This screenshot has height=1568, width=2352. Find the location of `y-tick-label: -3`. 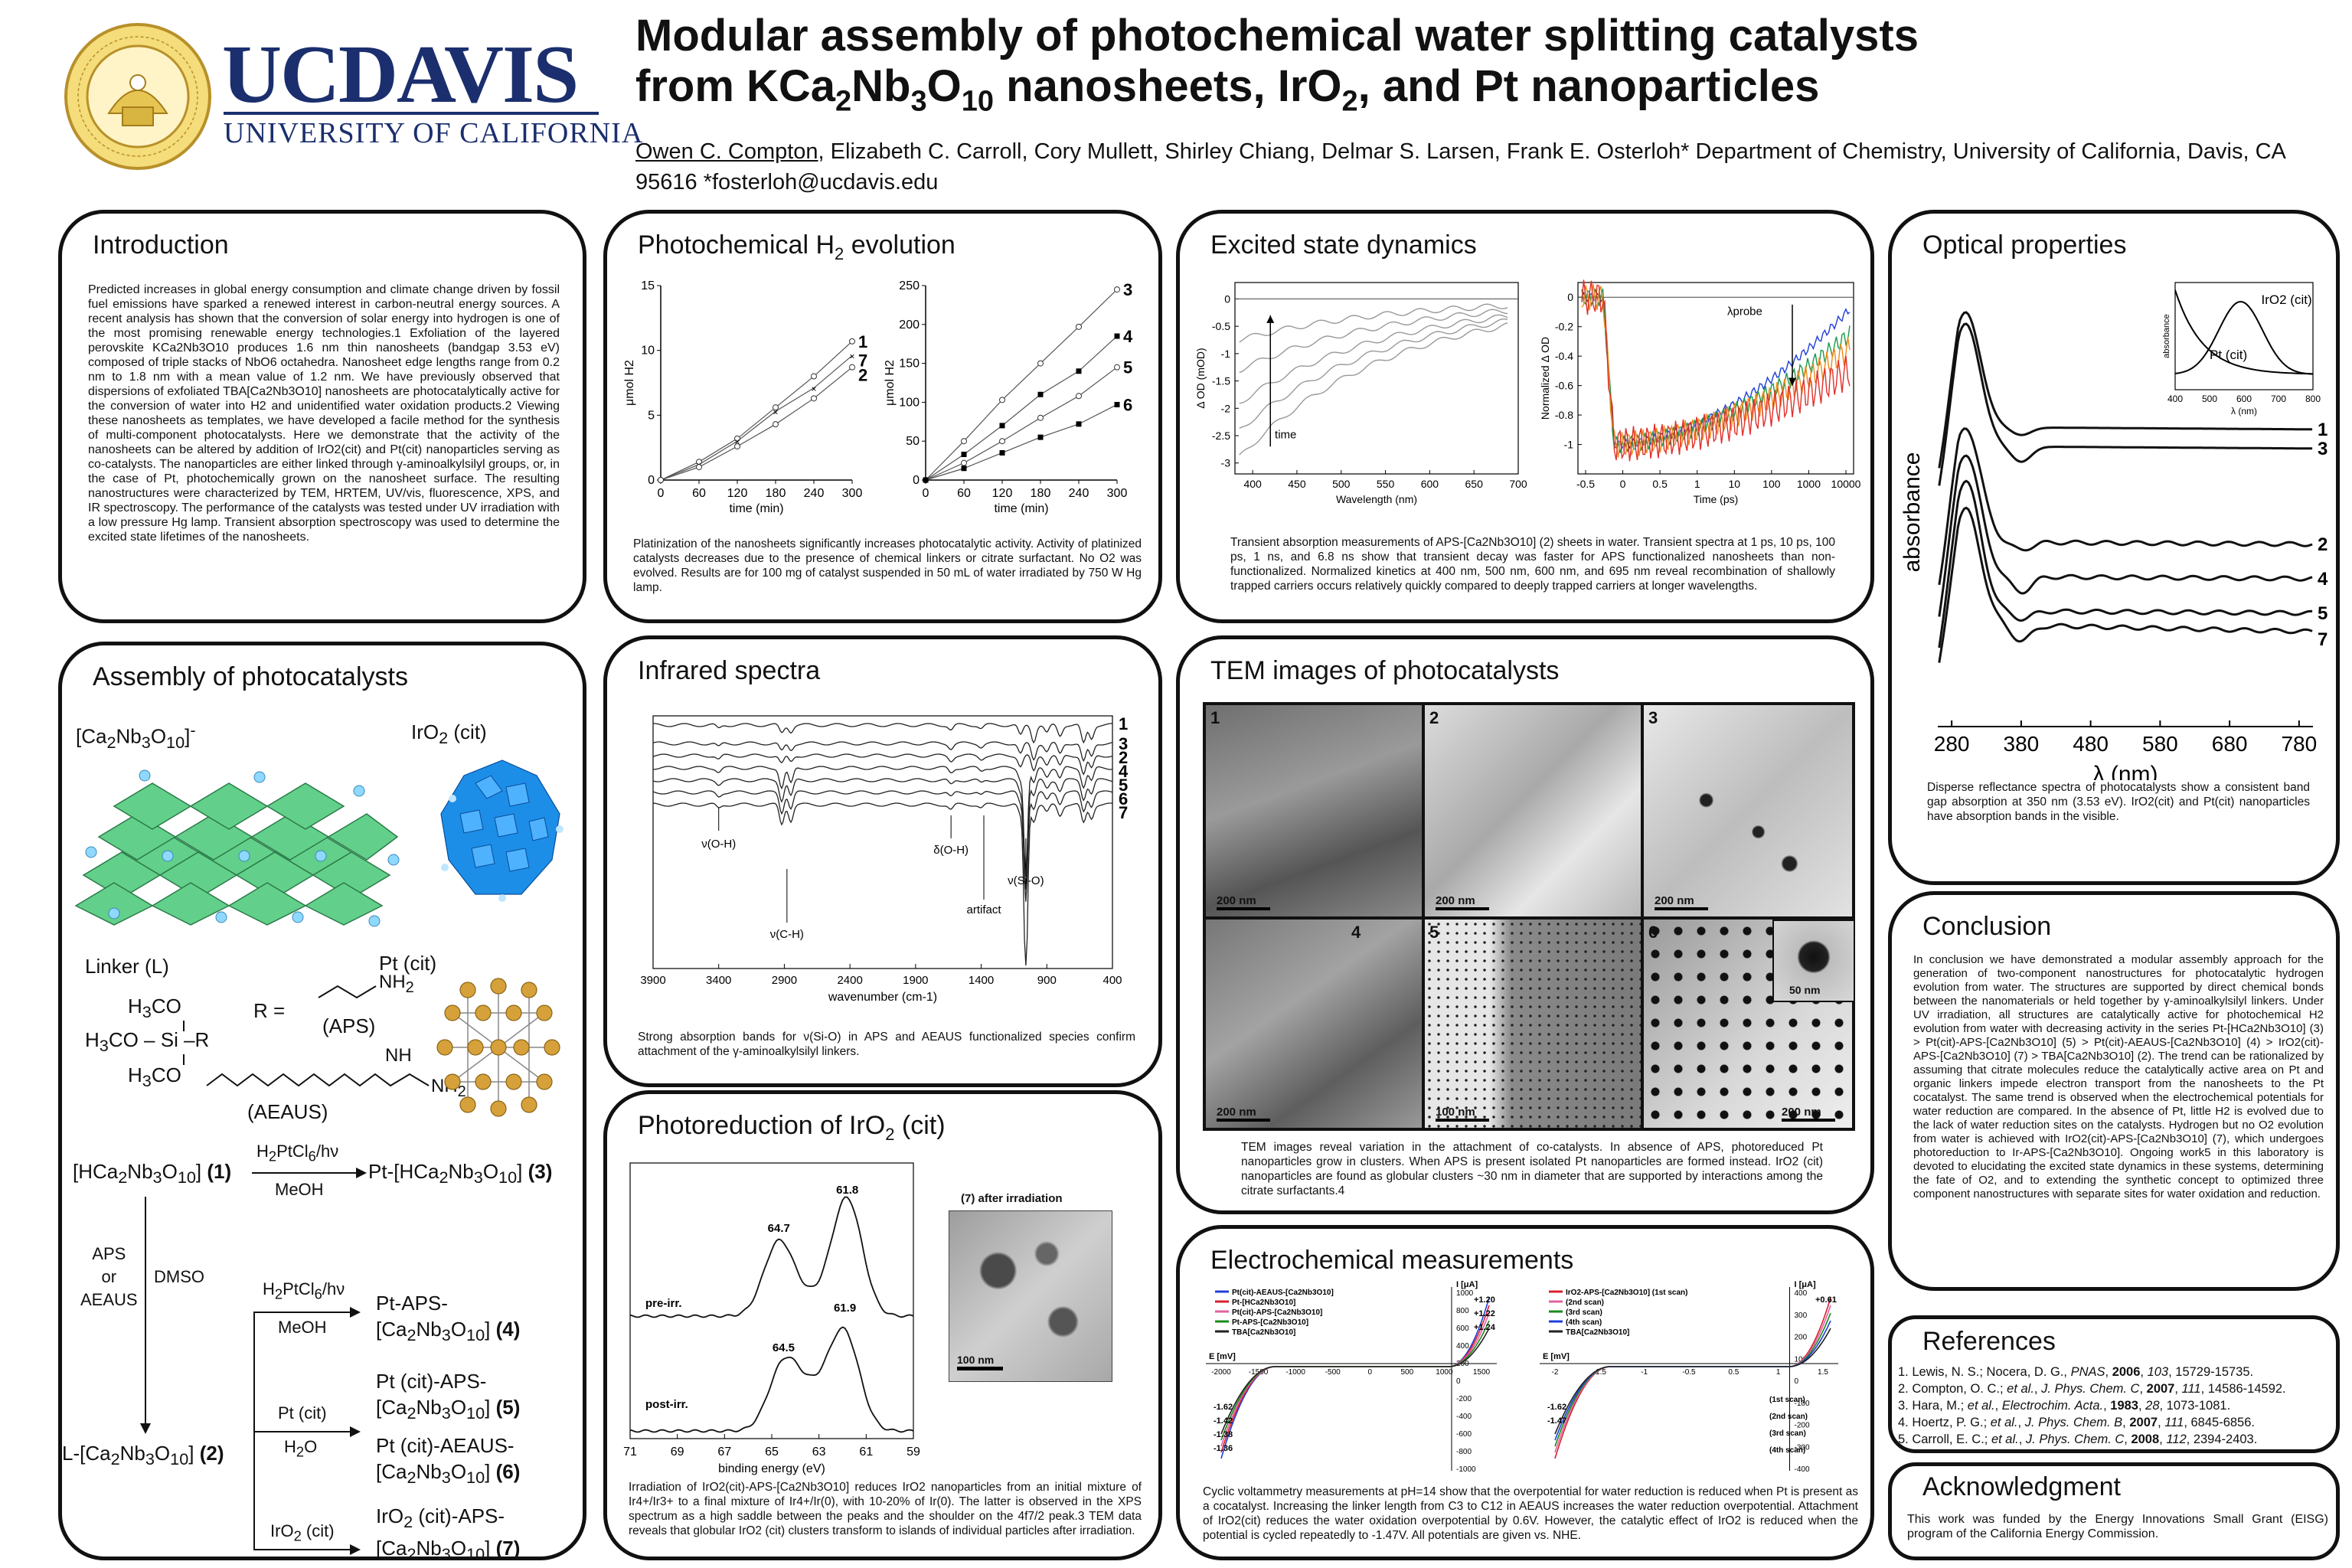

y-tick-label: -3 is located at coordinates (1226, 463).